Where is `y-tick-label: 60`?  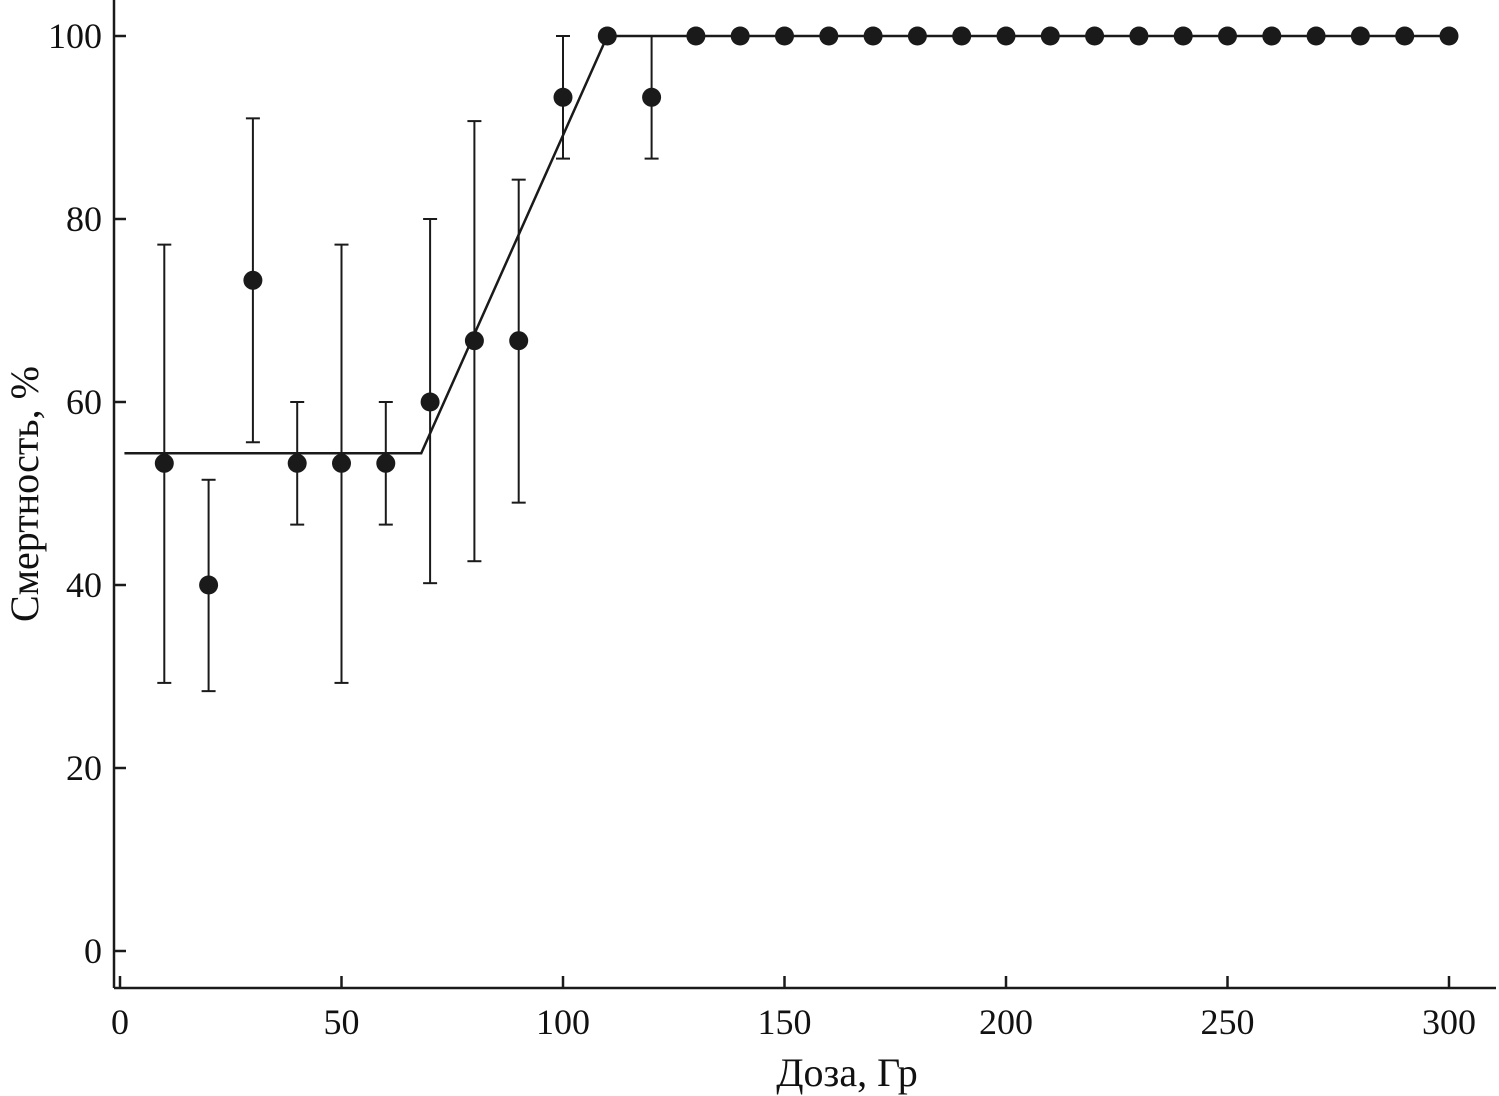
y-tick-label: 60 is located at coordinates (84, 402).